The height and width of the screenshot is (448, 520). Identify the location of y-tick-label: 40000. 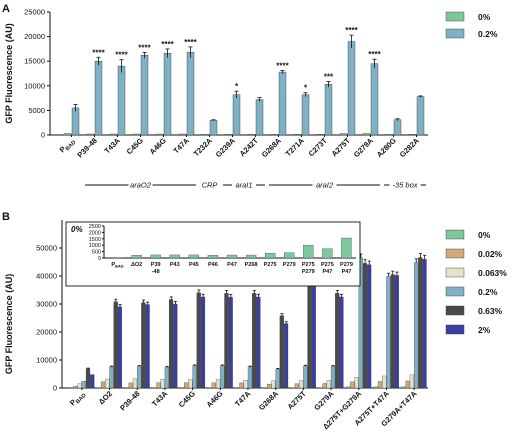
(46, 276).